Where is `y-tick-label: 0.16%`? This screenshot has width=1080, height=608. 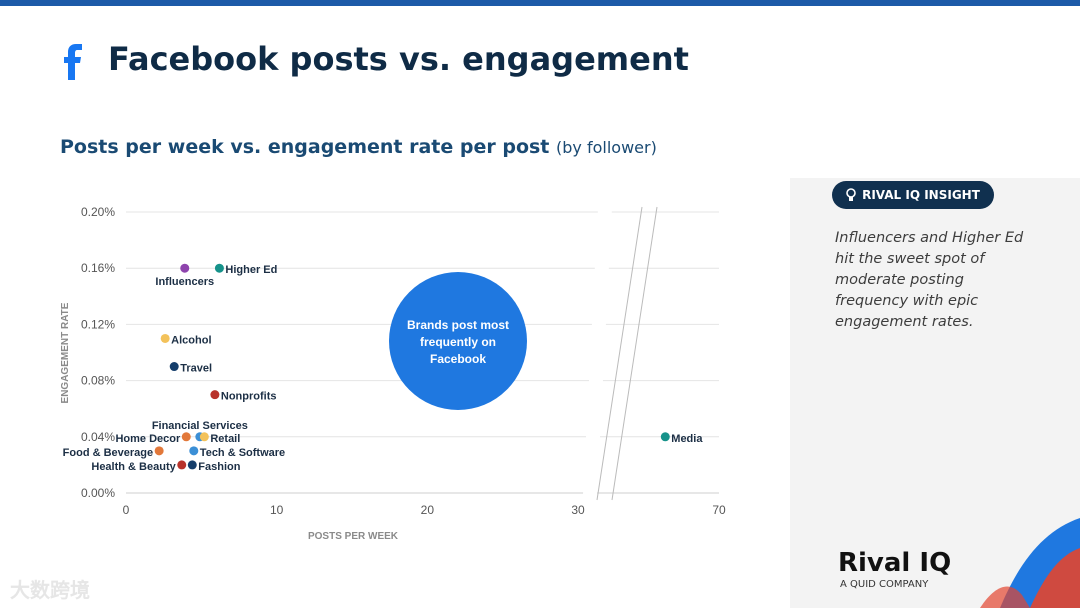 y-tick-label: 0.16% is located at coordinates (98, 268).